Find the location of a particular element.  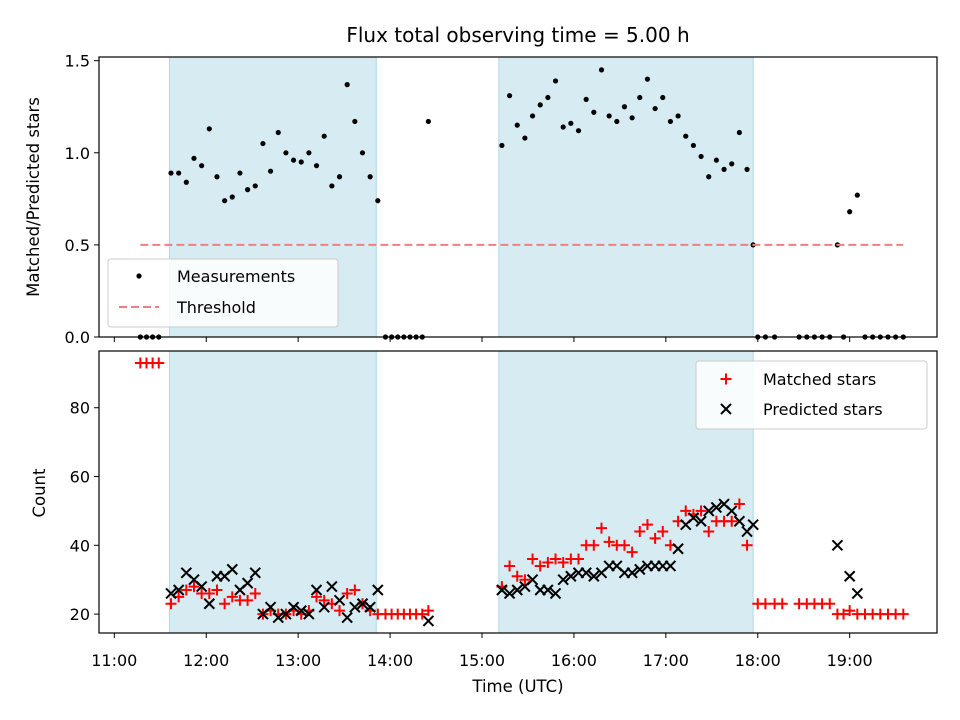

x-tick-label: 12:00 is located at coordinates (206, 660).